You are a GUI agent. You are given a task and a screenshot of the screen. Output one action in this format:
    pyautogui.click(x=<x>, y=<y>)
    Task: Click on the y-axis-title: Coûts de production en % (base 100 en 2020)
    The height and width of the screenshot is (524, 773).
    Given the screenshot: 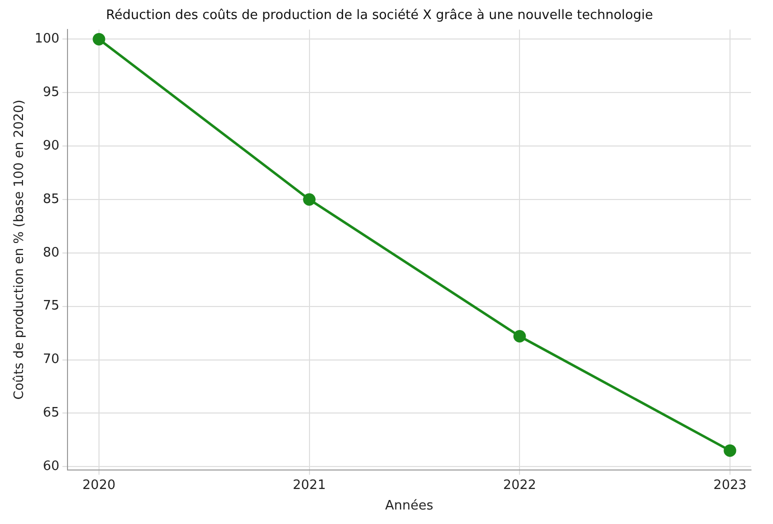 What is the action you would take?
    pyautogui.click(x=20, y=250)
    